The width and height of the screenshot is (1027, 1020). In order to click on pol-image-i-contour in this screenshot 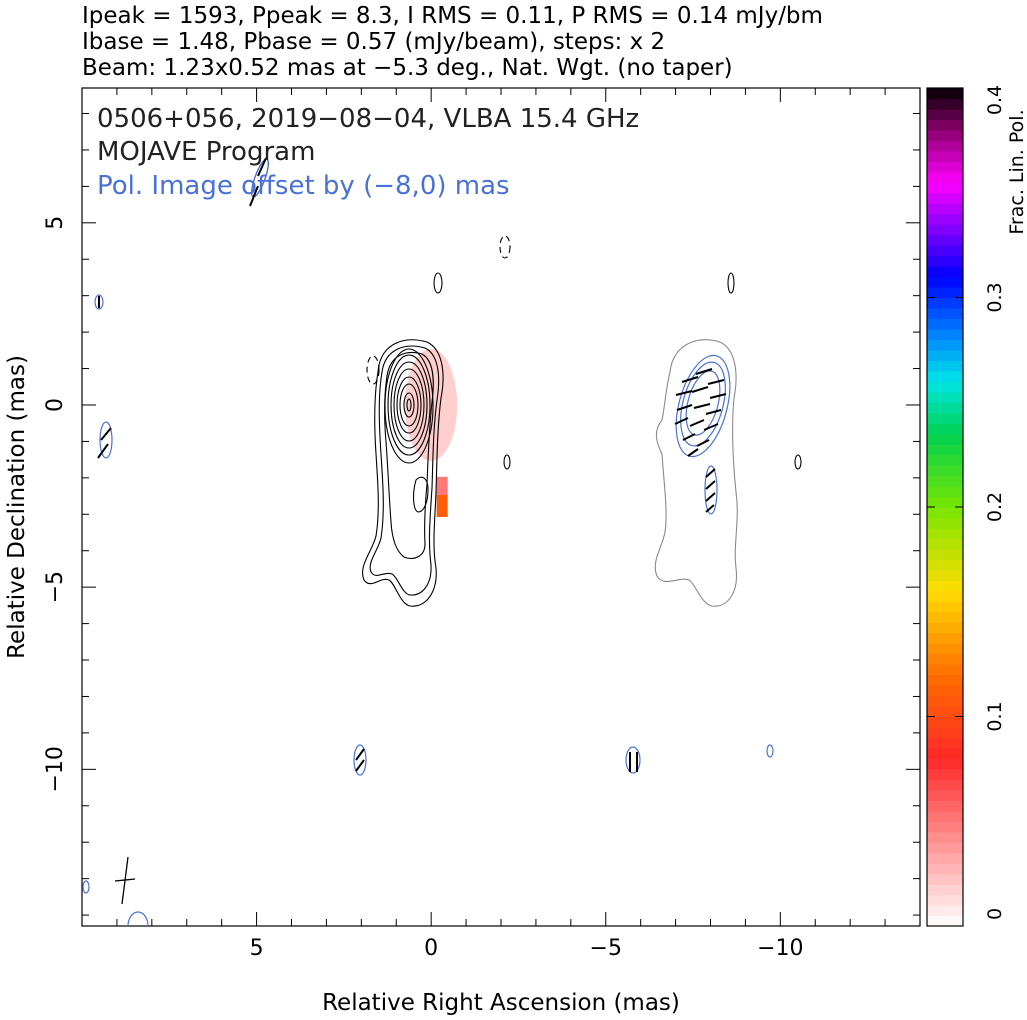, I will do `click(696, 473)`.